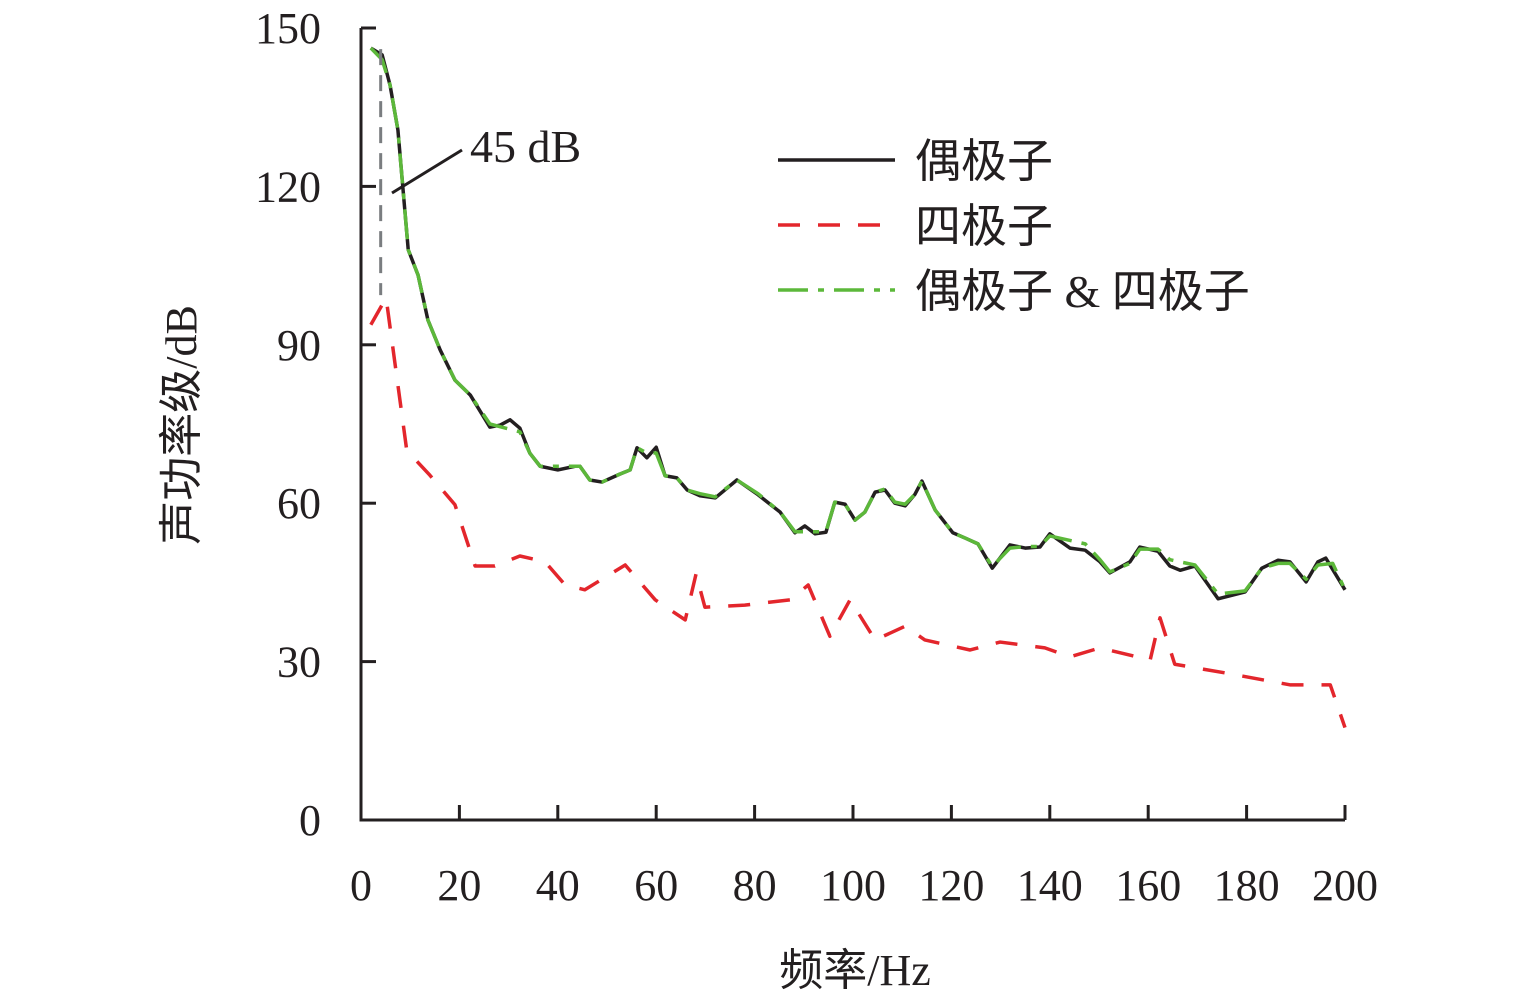  I want to click on y-axis-label: 声功率级/dB, so click(181, 425).